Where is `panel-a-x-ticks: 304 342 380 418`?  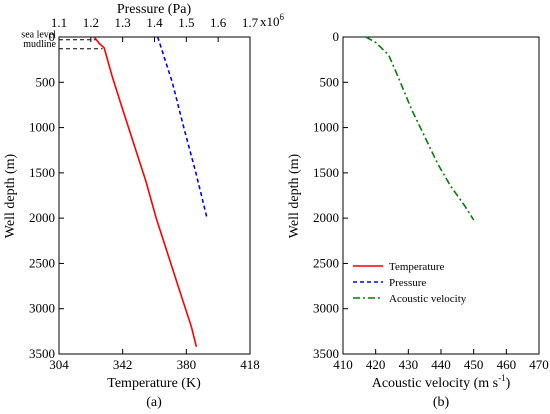
panel-a-x-ticks: 304 342 380 418 is located at coordinates (154, 360).